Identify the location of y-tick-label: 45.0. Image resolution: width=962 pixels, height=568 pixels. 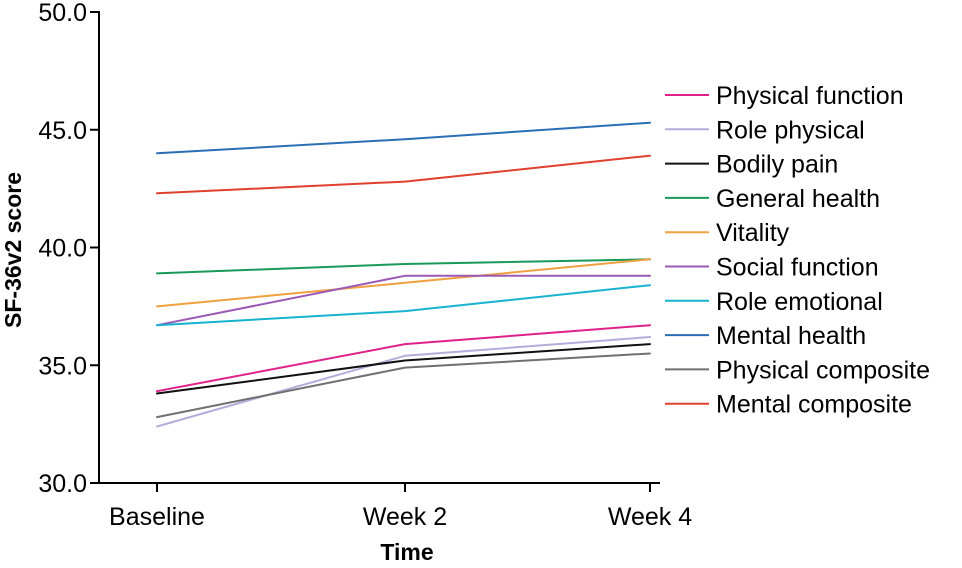
(62, 131).